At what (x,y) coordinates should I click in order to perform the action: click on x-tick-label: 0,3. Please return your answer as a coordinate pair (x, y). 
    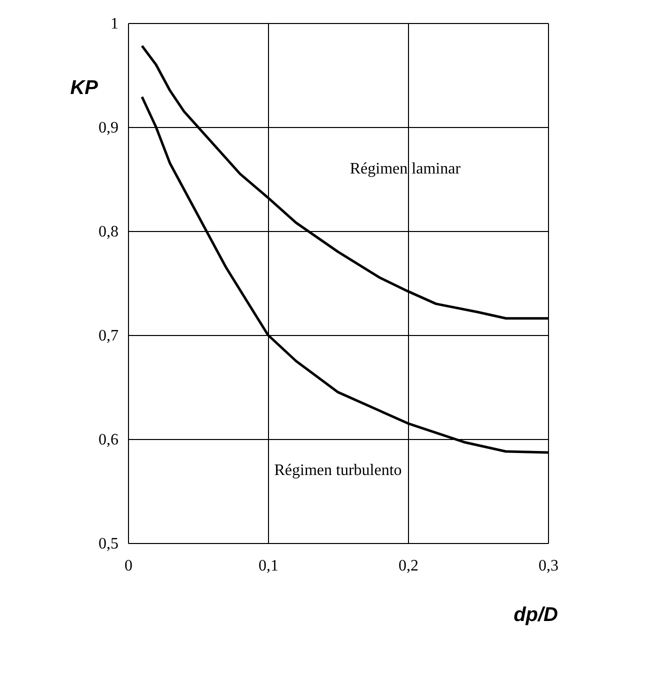
    Looking at the image, I should click on (548, 566).